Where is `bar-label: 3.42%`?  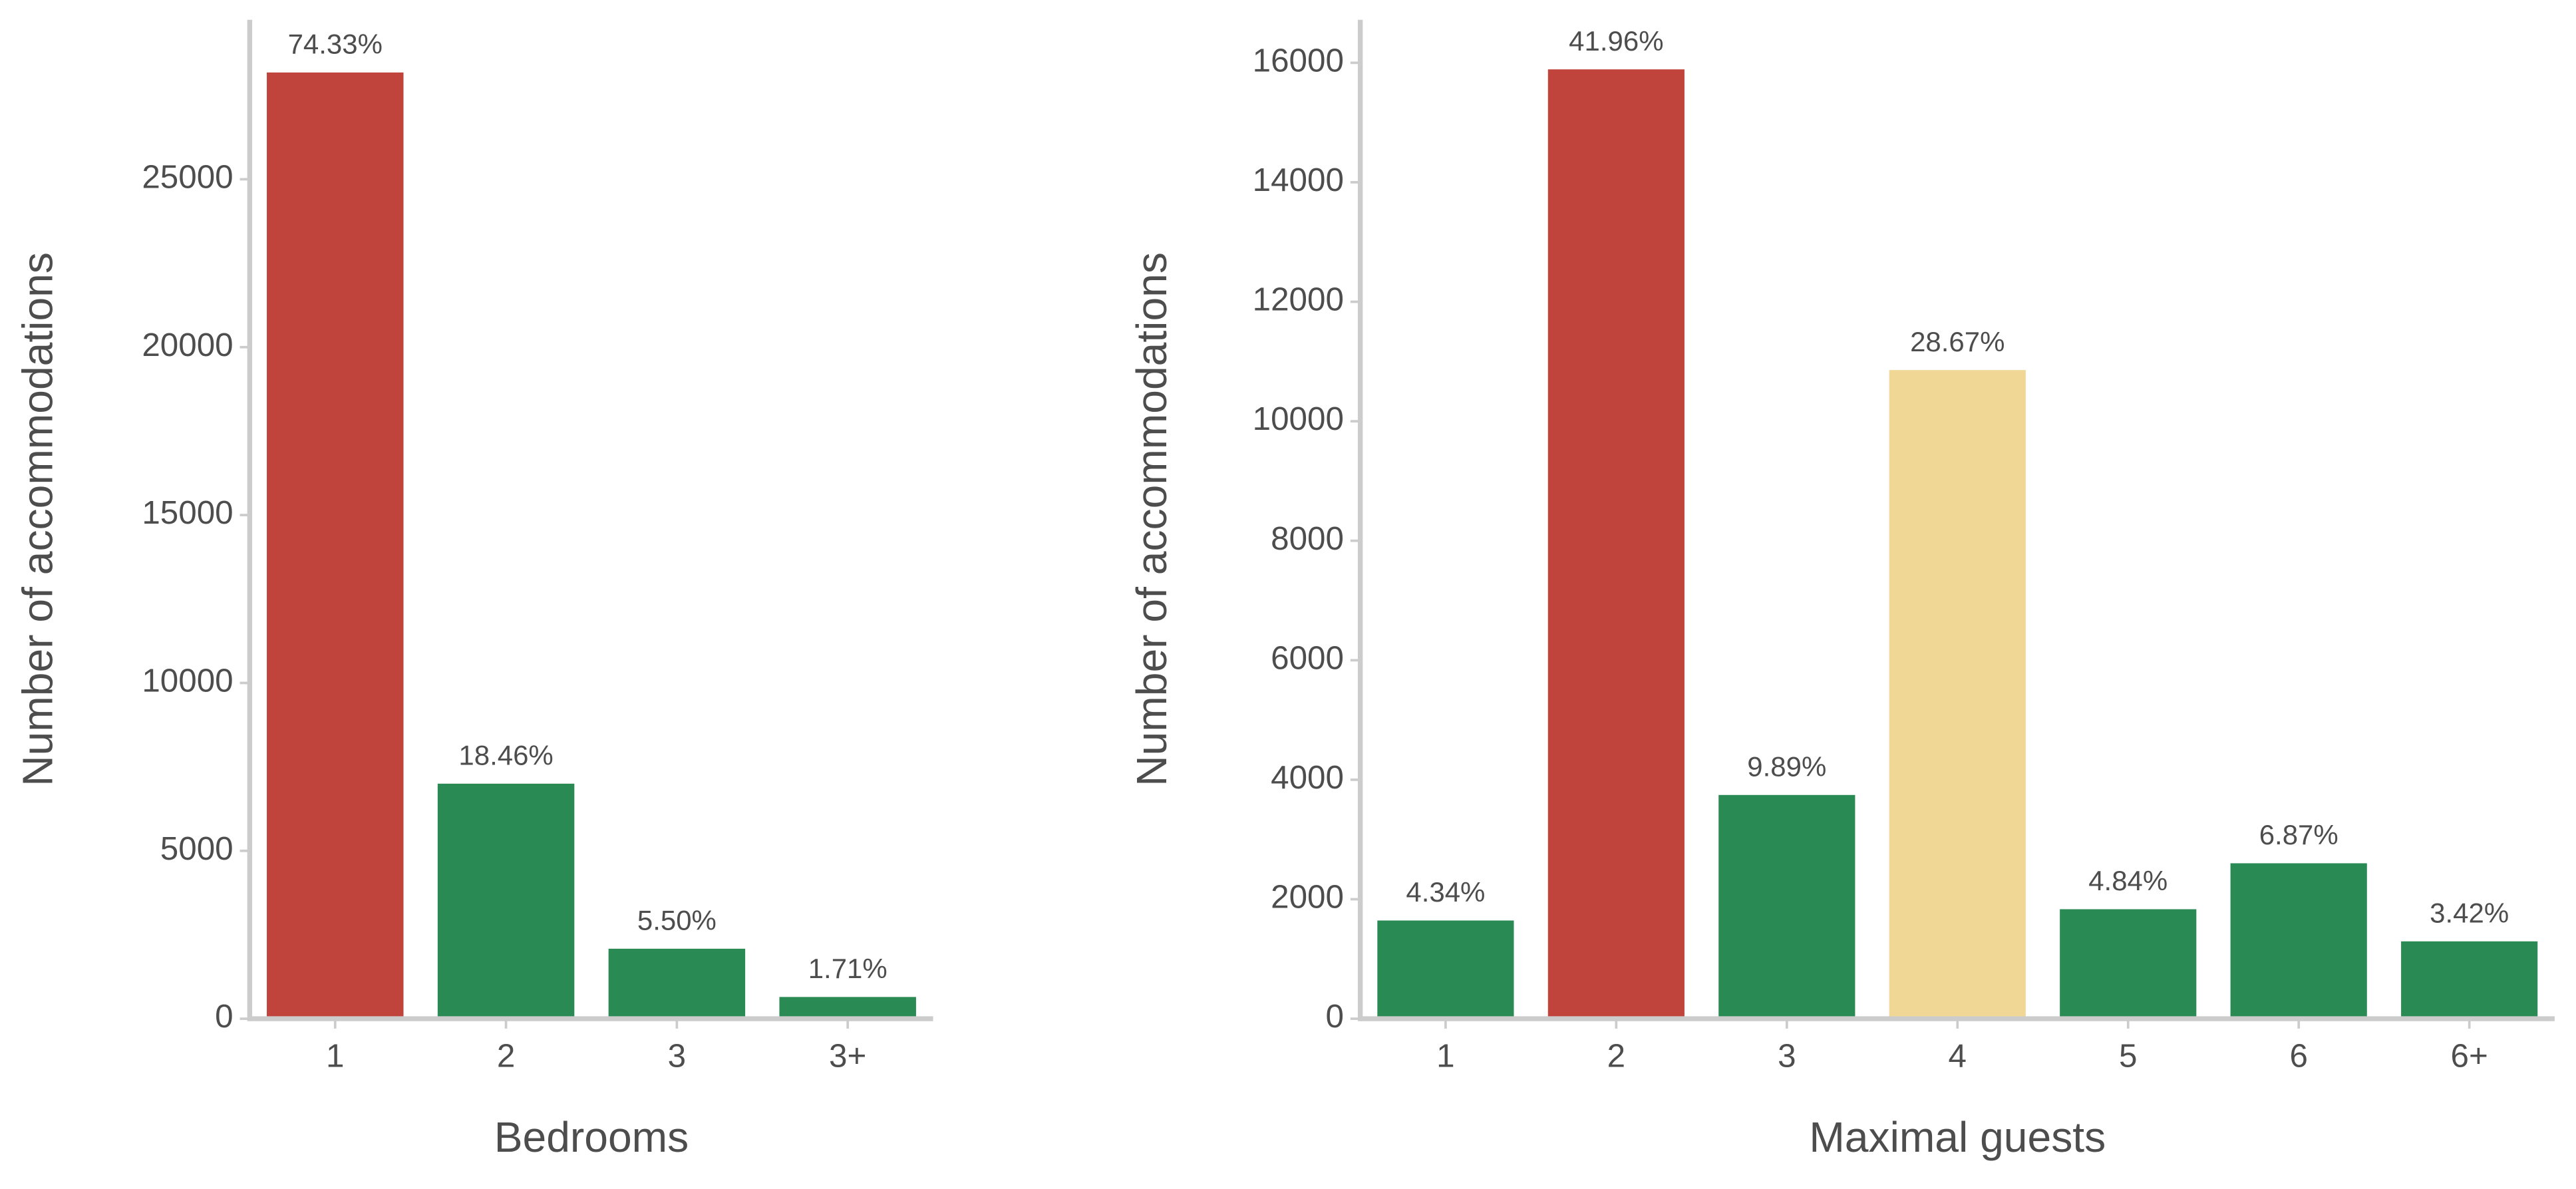 bar-label: 3.42% is located at coordinates (2469, 912).